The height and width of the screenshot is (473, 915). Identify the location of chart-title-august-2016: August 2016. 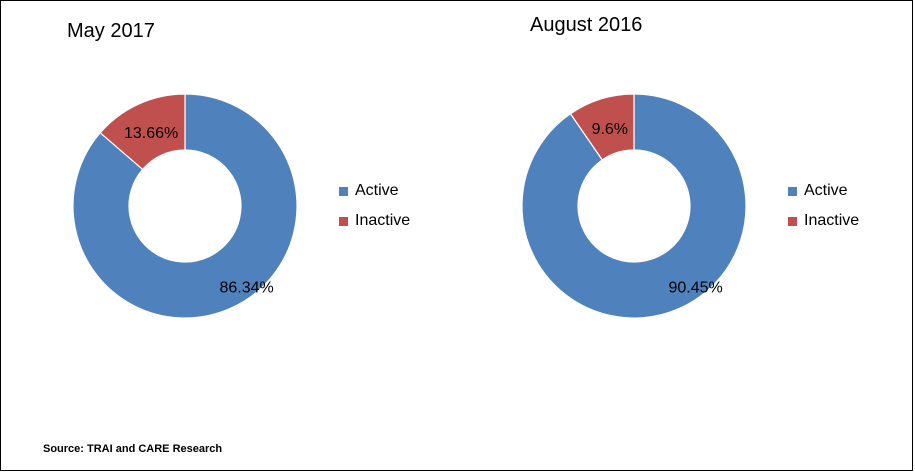
(586, 25).